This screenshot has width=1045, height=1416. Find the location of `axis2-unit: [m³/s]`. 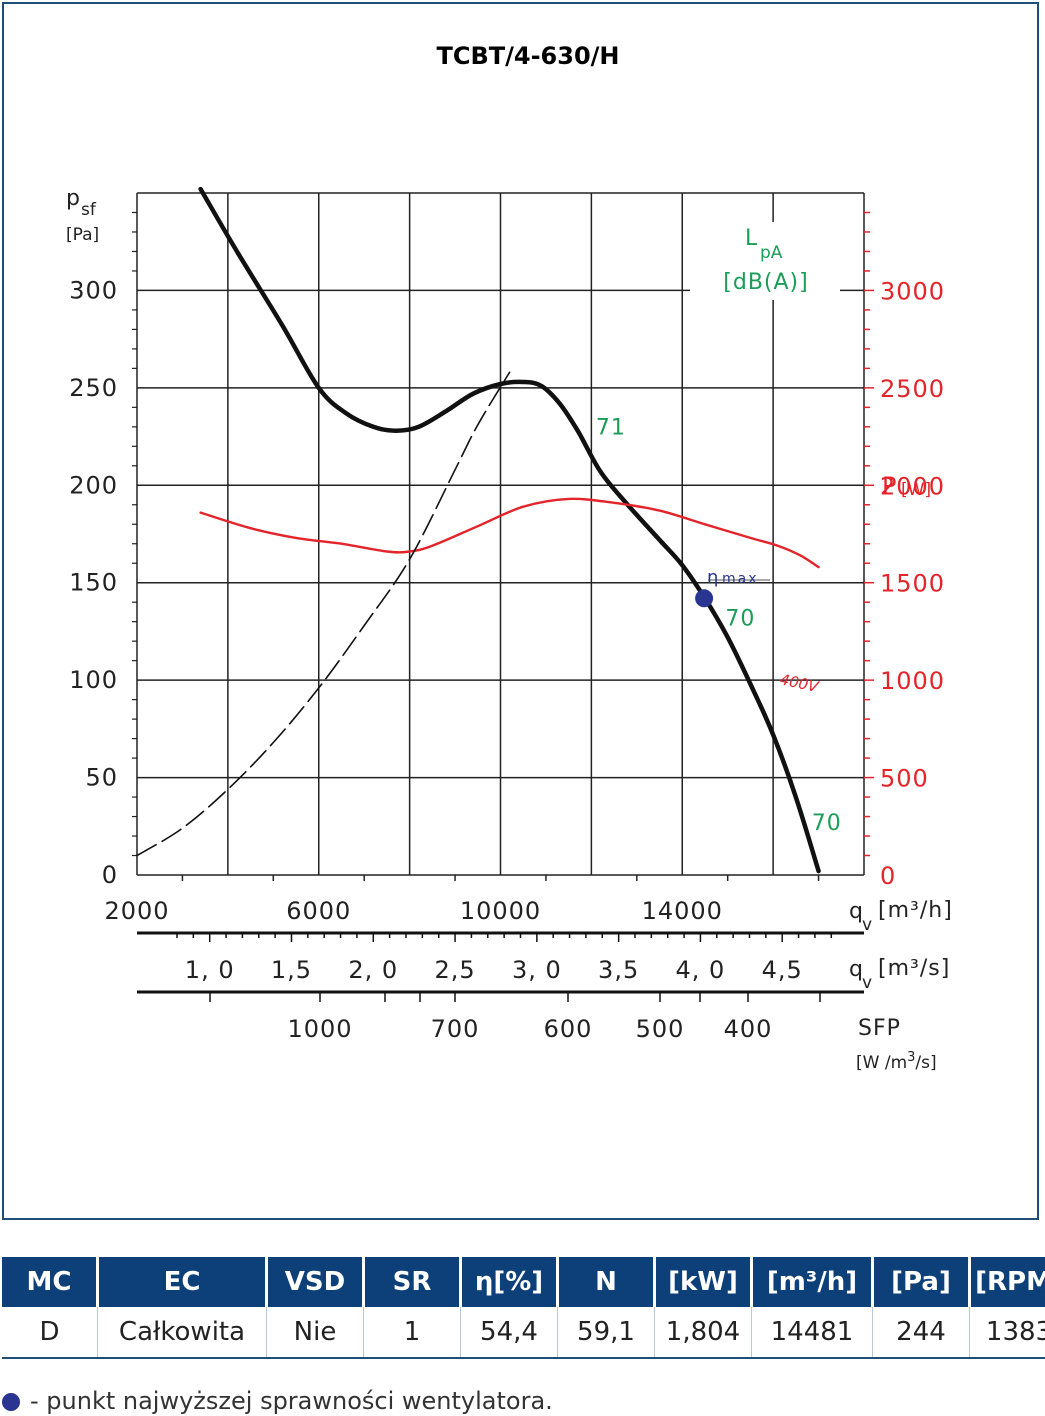

axis2-unit: [m³/s] is located at coordinates (914, 968).